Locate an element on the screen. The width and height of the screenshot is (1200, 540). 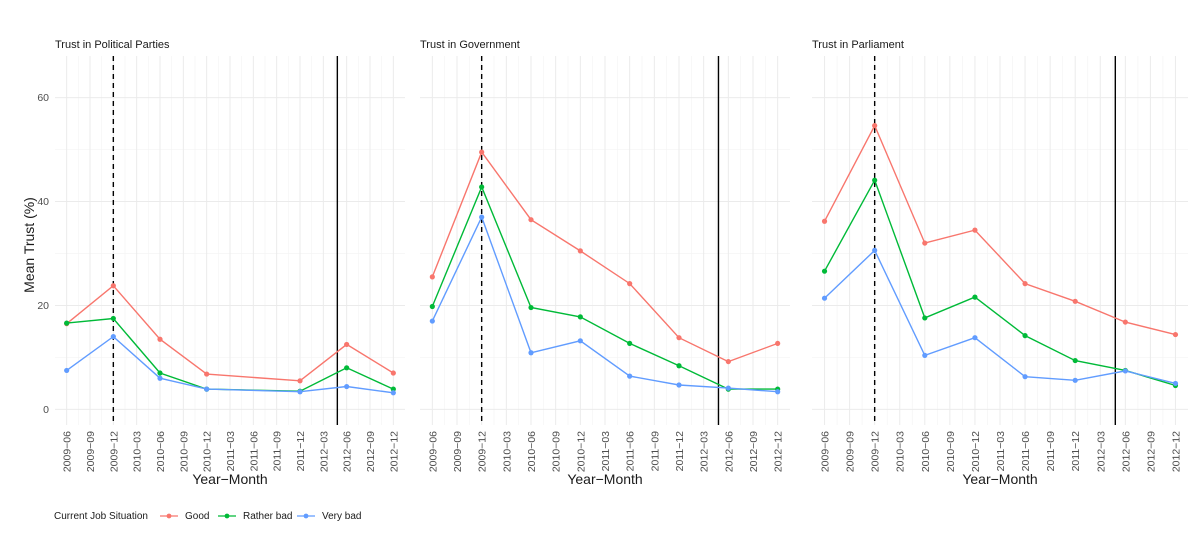
y-axis-title: Mean Trust (%) is located at coordinates (29, 245).